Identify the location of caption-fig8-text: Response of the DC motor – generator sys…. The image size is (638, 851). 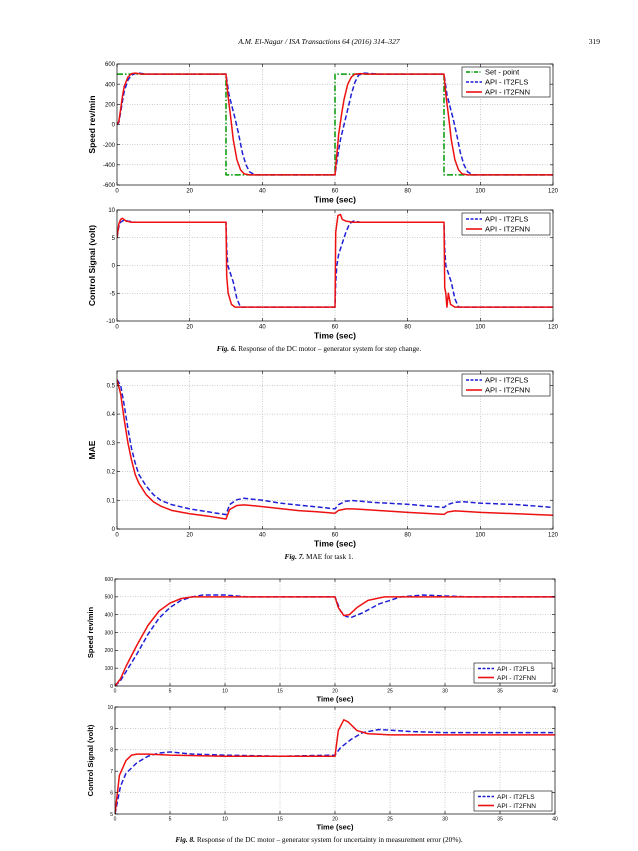
(329, 839).